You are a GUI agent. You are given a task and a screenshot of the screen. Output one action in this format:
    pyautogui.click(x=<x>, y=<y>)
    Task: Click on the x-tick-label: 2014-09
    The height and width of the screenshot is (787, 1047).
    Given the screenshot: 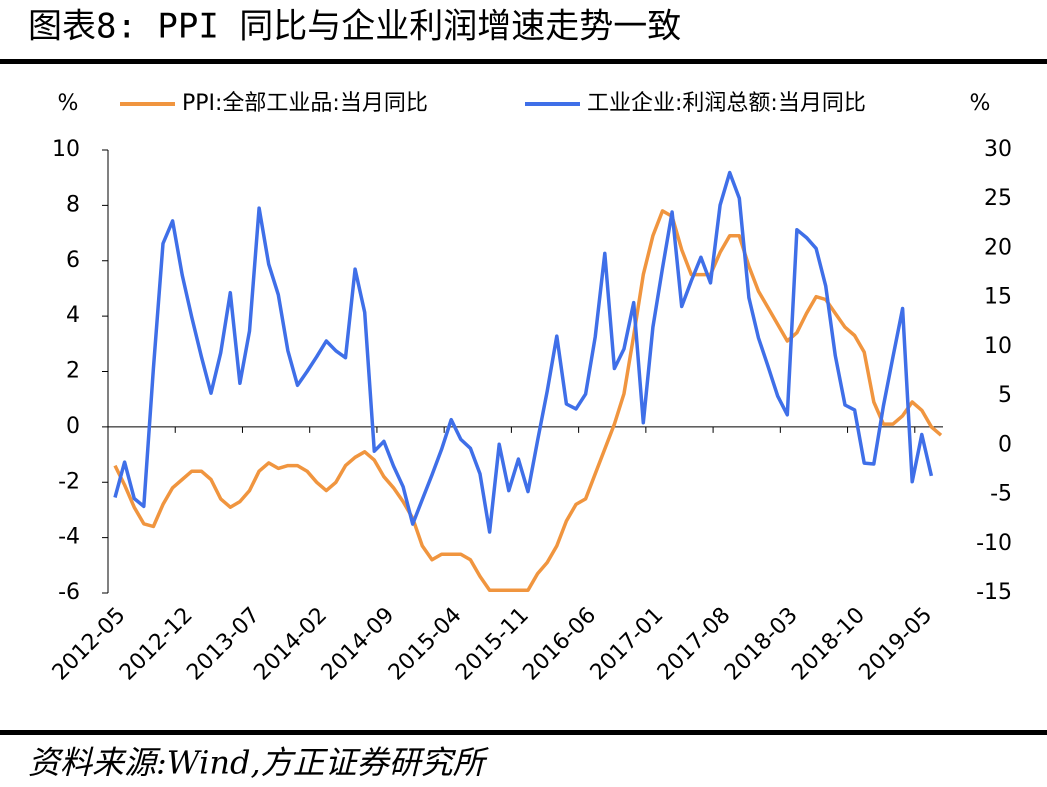 What is the action you would take?
    pyautogui.click(x=358, y=644)
    